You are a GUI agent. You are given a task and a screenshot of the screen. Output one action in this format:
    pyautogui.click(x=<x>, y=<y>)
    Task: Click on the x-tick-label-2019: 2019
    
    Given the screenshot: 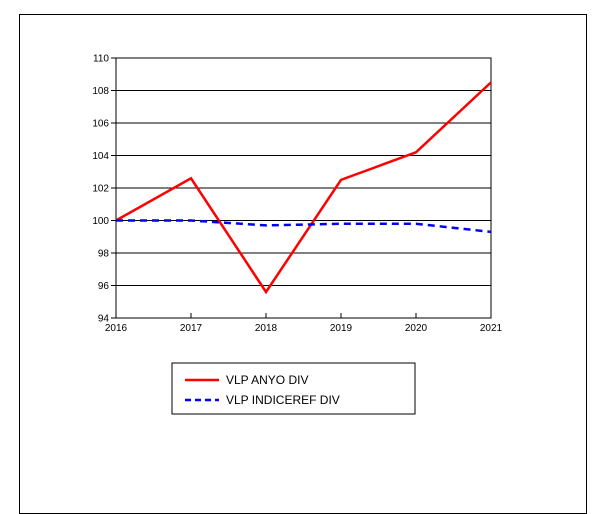 What is the action you would take?
    pyautogui.click(x=341, y=328)
    